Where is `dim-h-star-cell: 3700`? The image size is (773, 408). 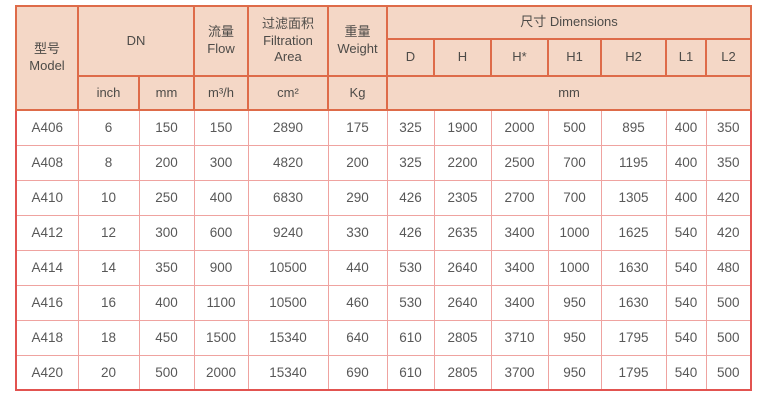
dim-h-star-cell: 3700 is located at coordinates (519, 372).